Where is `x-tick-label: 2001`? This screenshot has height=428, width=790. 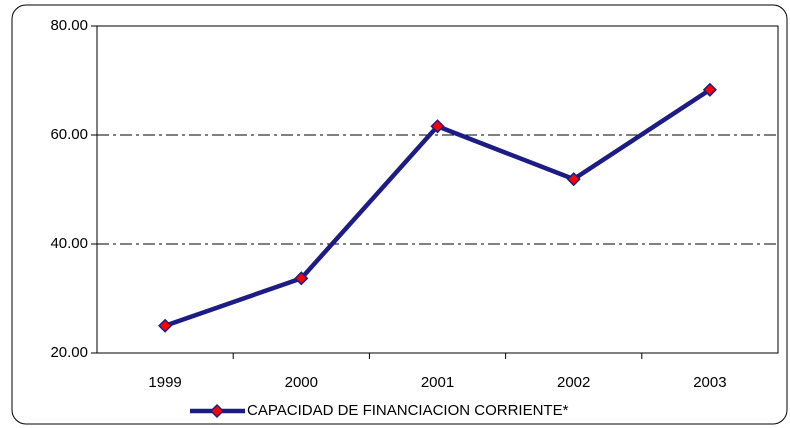 x-tick-label: 2001 is located at coordinates (437, 382).